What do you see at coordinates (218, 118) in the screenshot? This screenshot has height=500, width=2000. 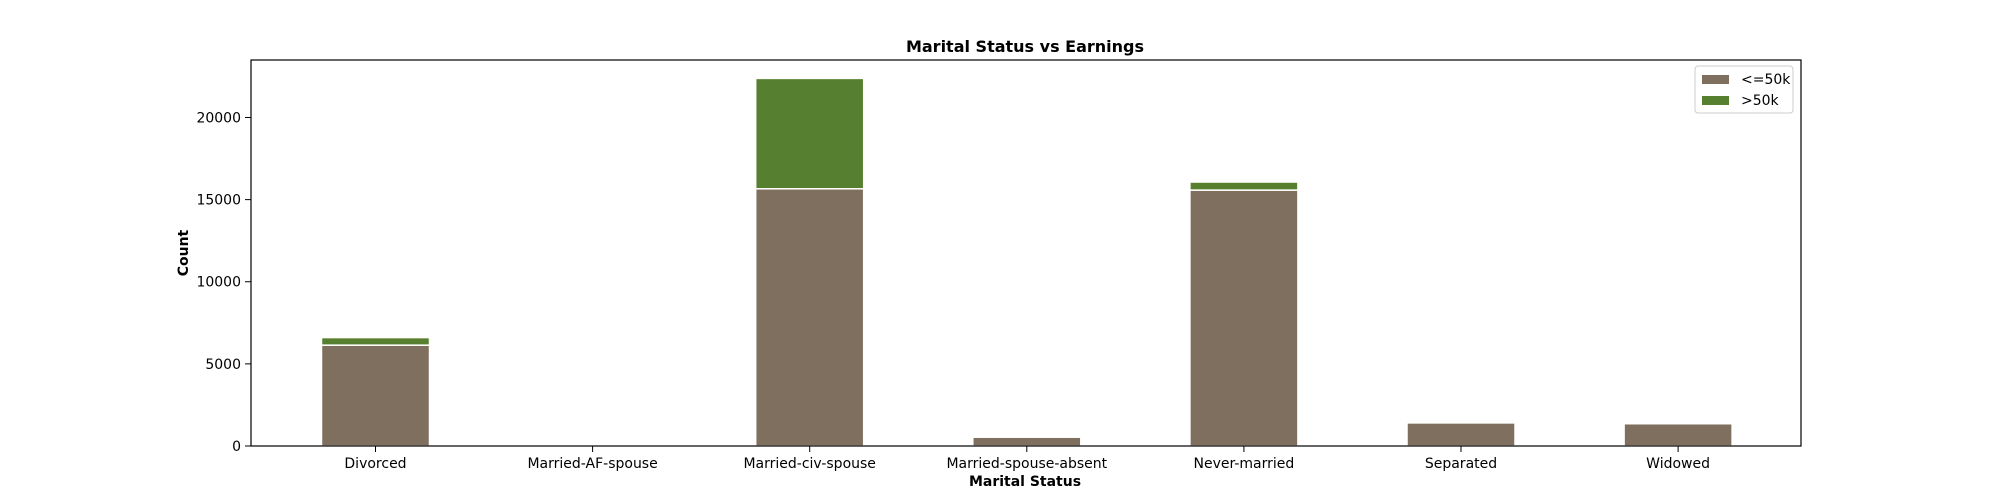 I see `y-tick-label-20000: 20000` at bounding box center [218, 118].